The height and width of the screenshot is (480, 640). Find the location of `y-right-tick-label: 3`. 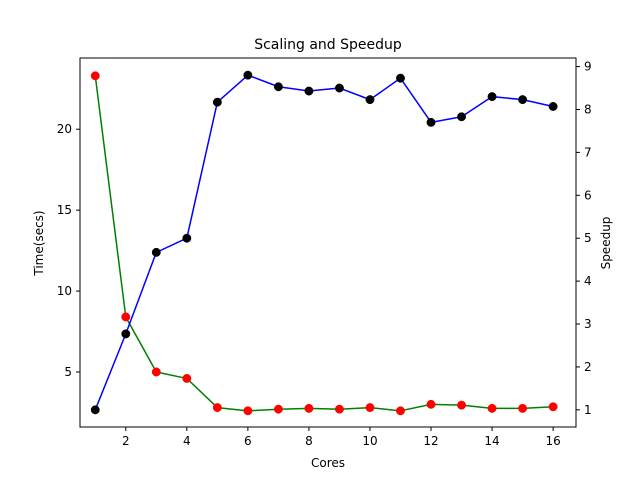

y-right-tick-label: 3 is located at coordinates (588, 324).